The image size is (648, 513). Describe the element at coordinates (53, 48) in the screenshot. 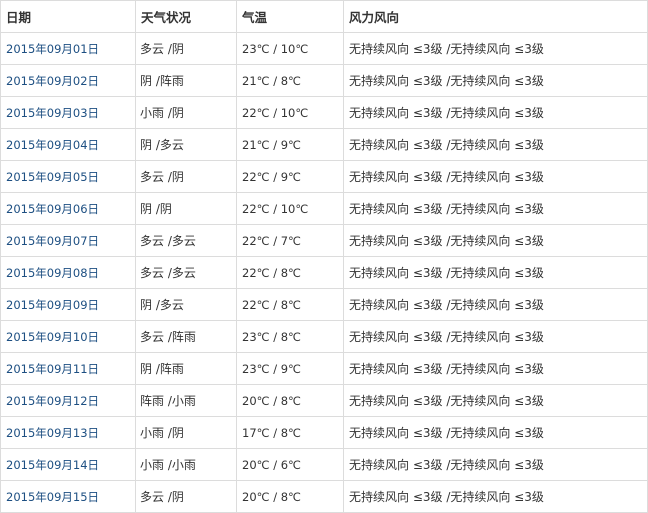

I see `date-link: 2015年09月01日` at that location.